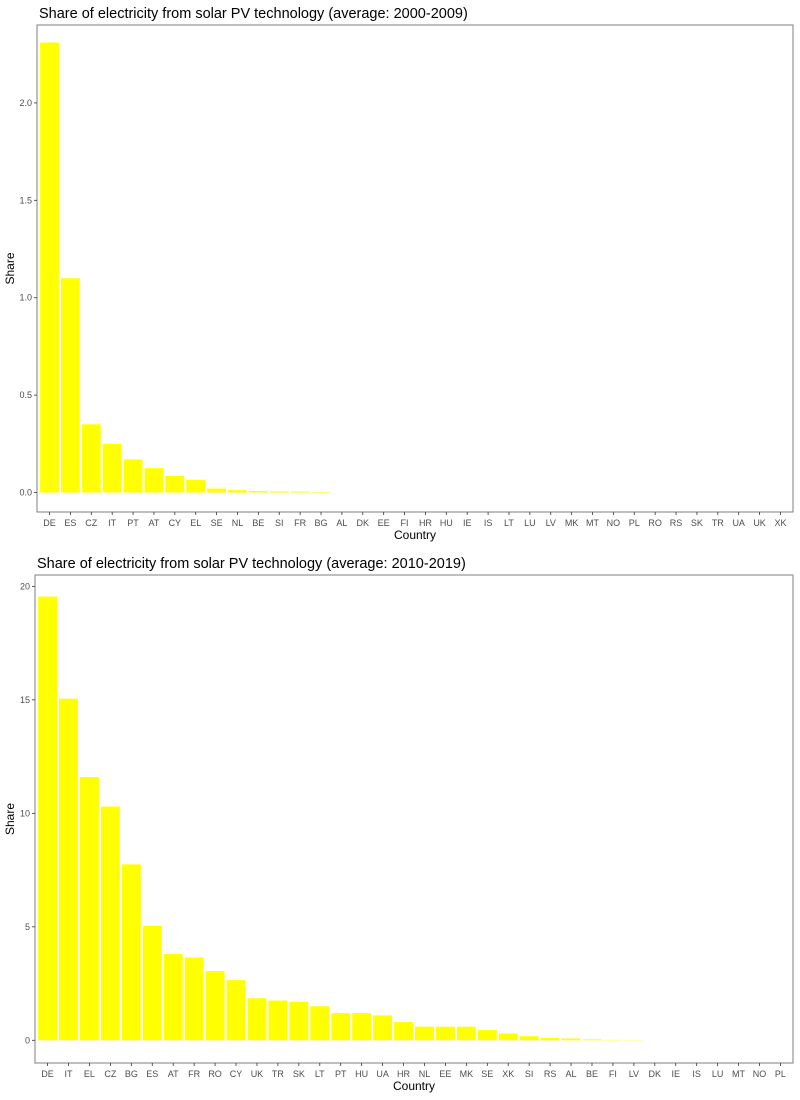 This screenshot has width=800, height=1100. I want to click on chart-2-bar-el, so click(89, 909).